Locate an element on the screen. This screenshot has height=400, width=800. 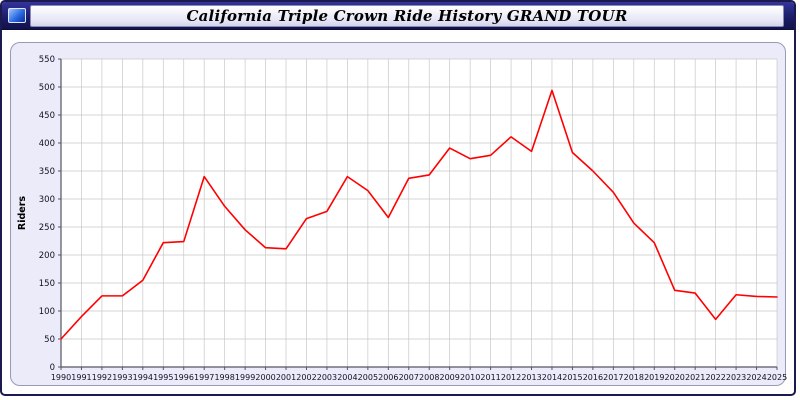
svg-text: 1992 is located at coordinates (102, 377).